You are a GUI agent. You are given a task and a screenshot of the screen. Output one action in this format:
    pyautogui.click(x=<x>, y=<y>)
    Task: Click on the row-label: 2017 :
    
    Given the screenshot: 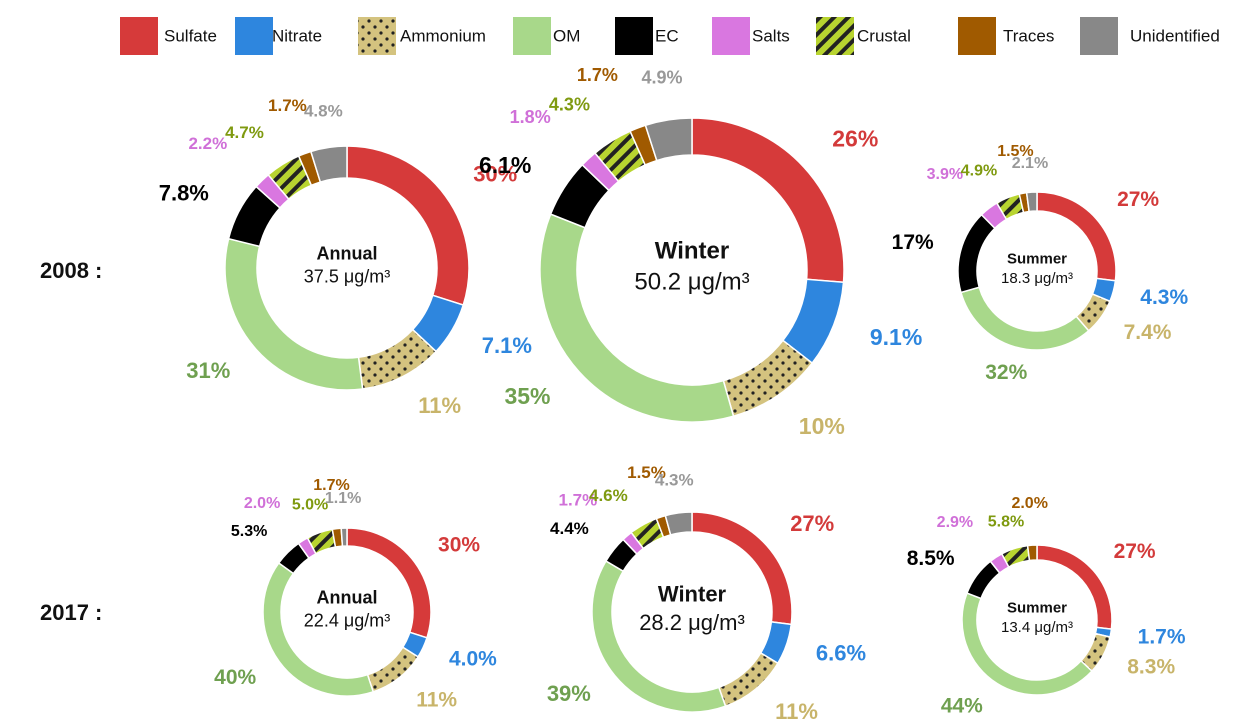 What is the action you would take?
    pyautogui.click(x=71, y=612)
    